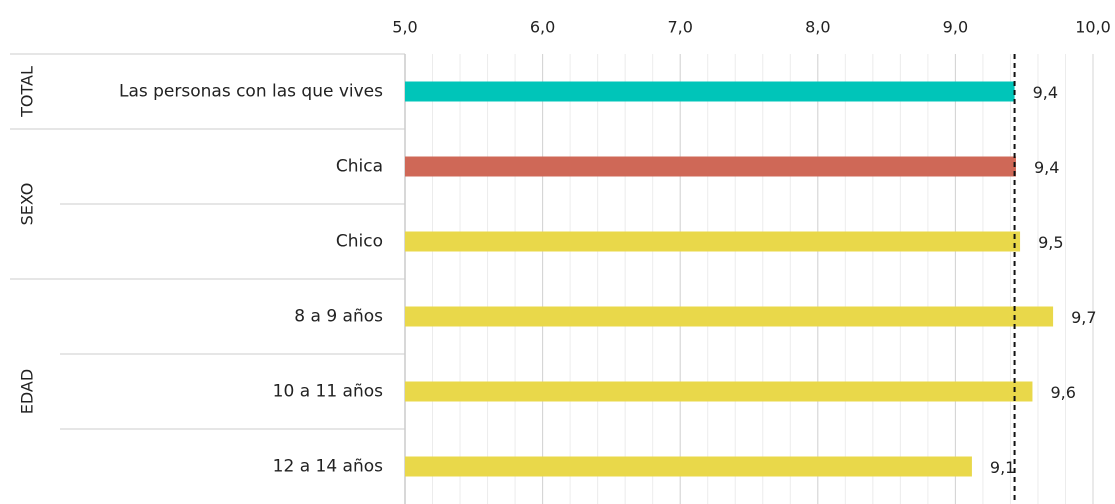 The height and width of the screenshot is (504, 1115). I want to click on x-tick-label: 5,0, so click(404, 27).